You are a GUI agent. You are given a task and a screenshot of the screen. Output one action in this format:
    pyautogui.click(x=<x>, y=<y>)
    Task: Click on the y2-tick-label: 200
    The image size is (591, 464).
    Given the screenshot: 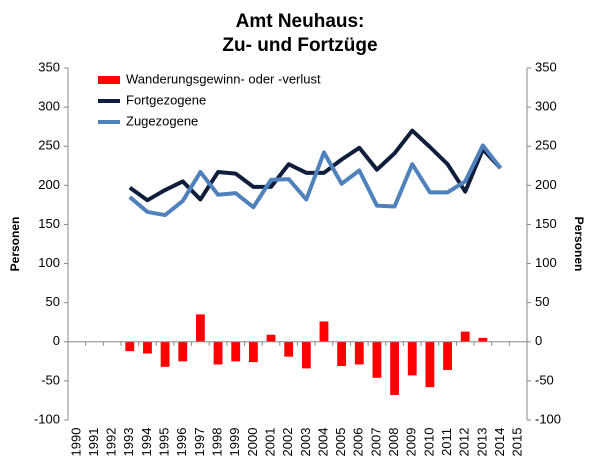 What is the action you would take?
    pyautogui.click(x=546, y=184)
    